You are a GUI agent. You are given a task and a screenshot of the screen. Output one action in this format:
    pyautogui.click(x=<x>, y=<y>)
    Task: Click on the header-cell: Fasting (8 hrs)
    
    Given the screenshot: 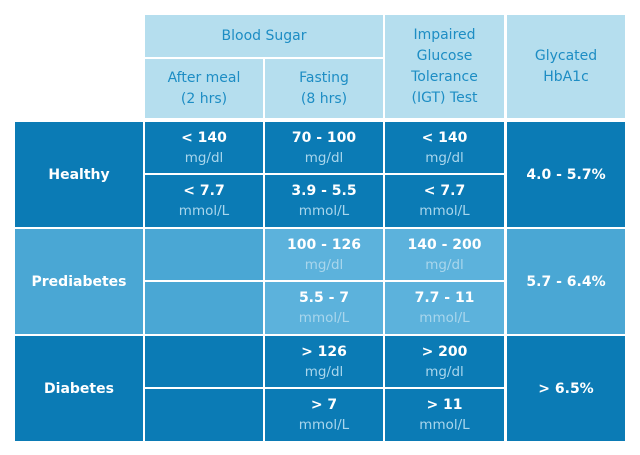 What is the action you would take?
    pyautogui.click(x=324, y=88)
    